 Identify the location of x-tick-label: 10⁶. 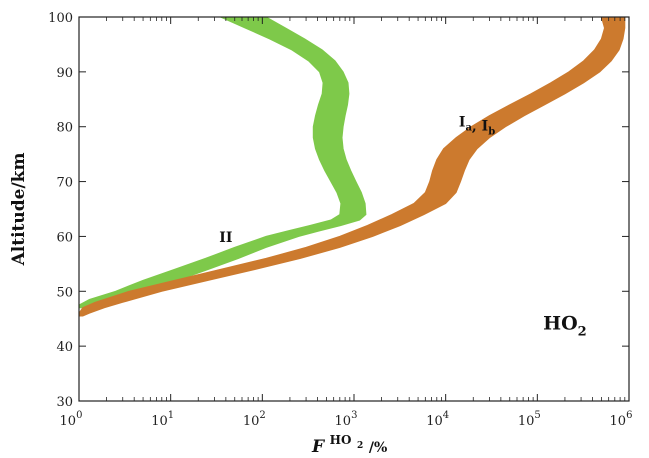
(621, 419).